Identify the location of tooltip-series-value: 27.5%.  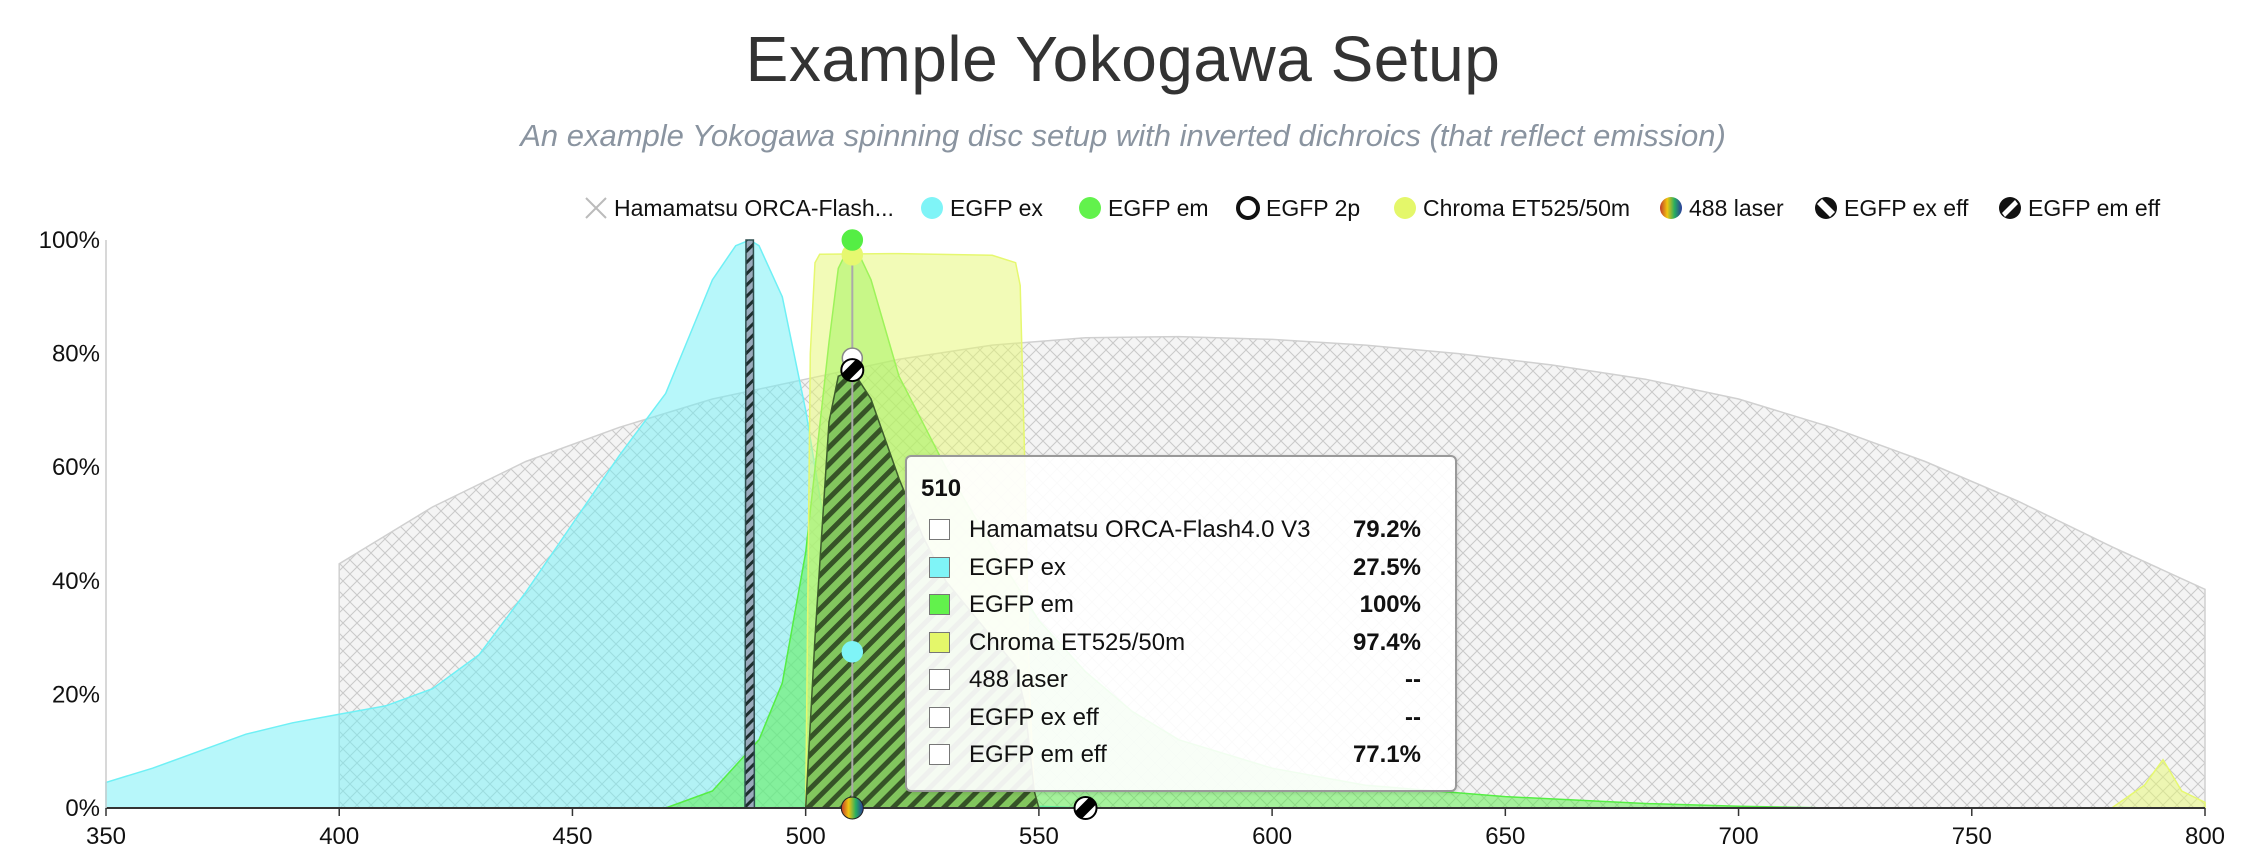
(1386, 567).